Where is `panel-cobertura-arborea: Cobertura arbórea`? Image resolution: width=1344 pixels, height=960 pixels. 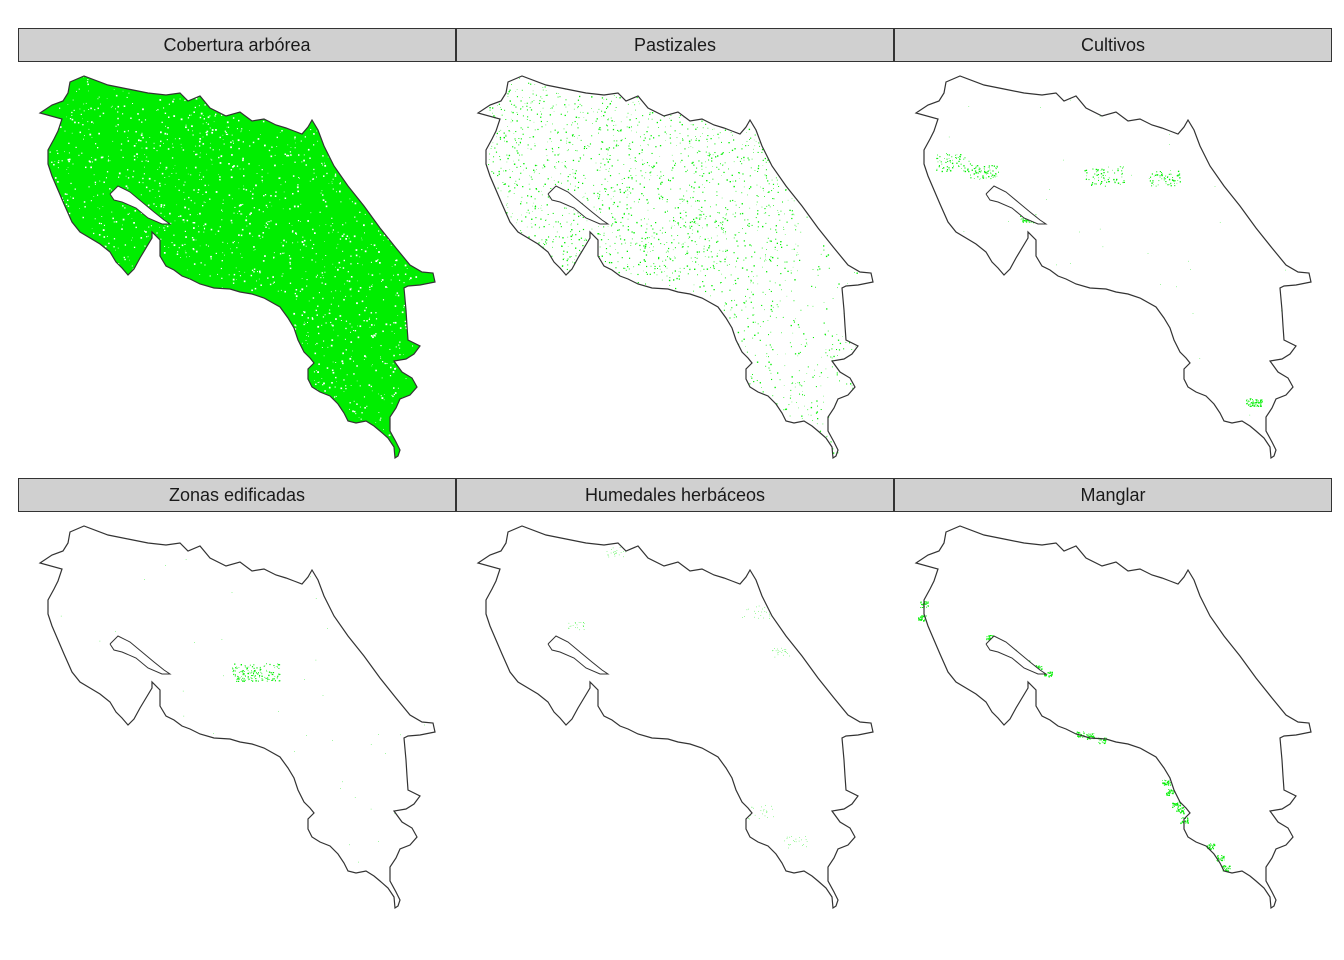
panel-cobertura-arborea: Cobertura arbórea is located at coordinates (237, 248).